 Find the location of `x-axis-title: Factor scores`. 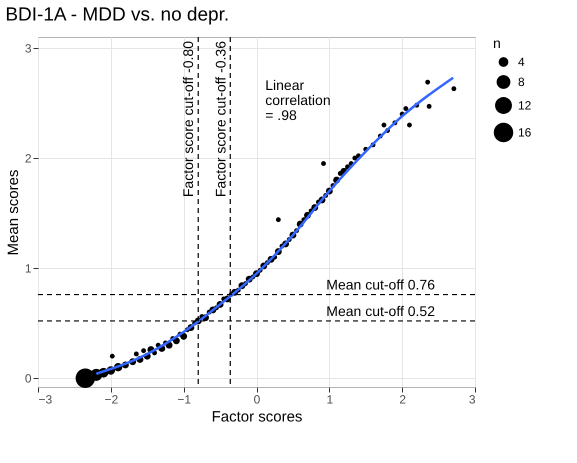

x-axis-title: Factor scores is located at coordinates (257, 417).